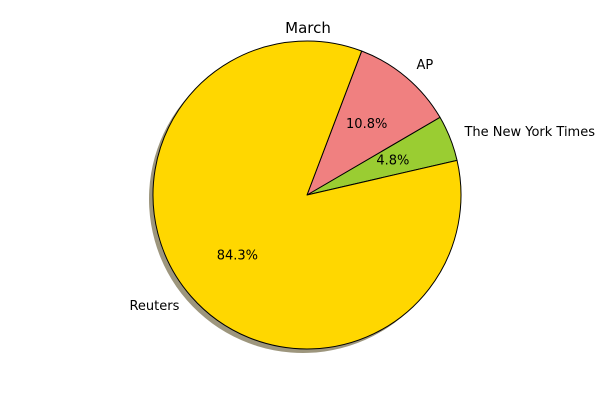  Describe the element at coordinates (529, 132) in the screenshot. I see `slice-label-the-new-york-times: The New York Times` at that location.